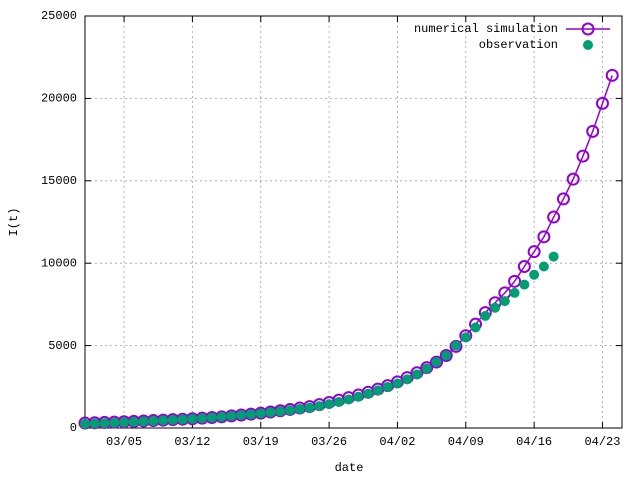 The width and height of the screenshot is (640, 480). What do you see at coordinates (466, 442) in the screenshot?
I see `x-tick-label: 04/09` at bounding box center [466, 442].